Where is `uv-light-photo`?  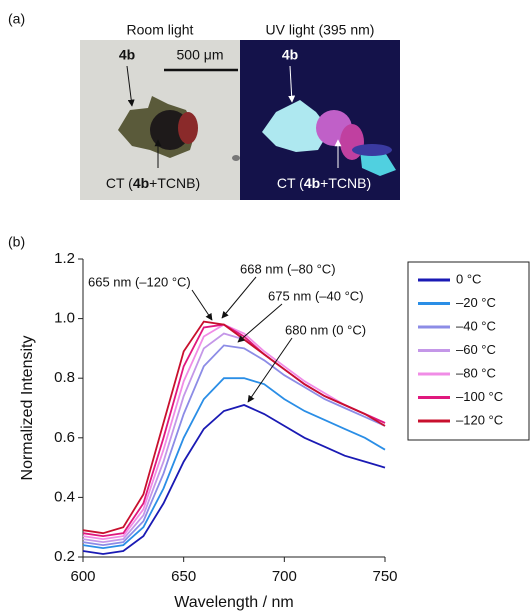 uv-light-photo is located at coordinates (320, 120).